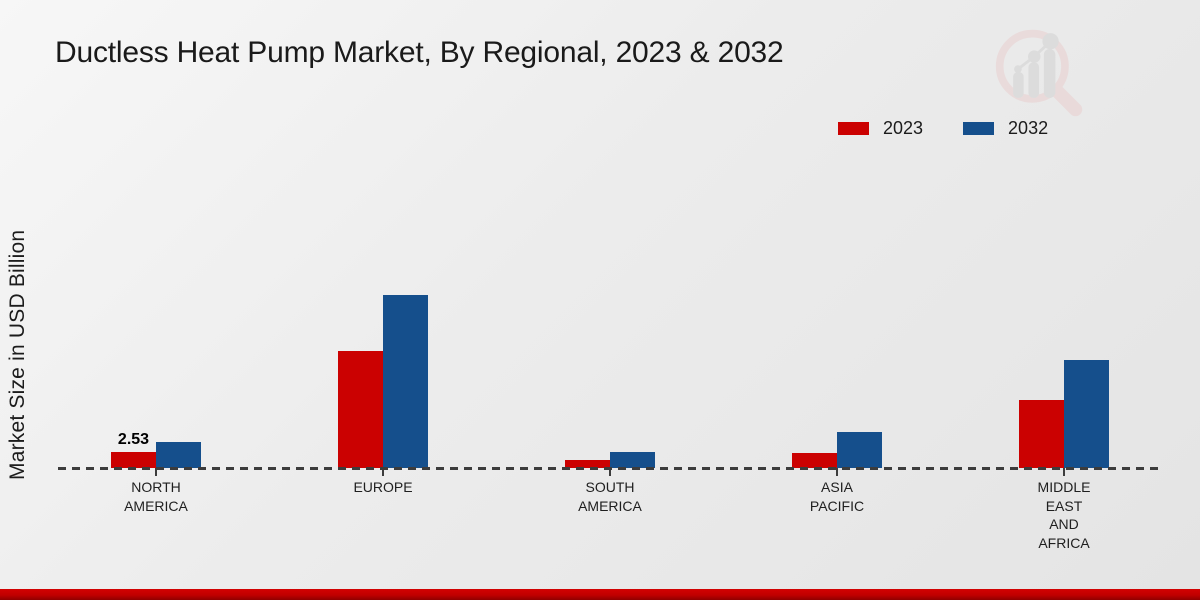 The height and width of the screenshot is (600, 1200). Describe the element at coordinates (133, 439) in the screenshot. I see `data-label-north-america-2023: 2.53` at that location.